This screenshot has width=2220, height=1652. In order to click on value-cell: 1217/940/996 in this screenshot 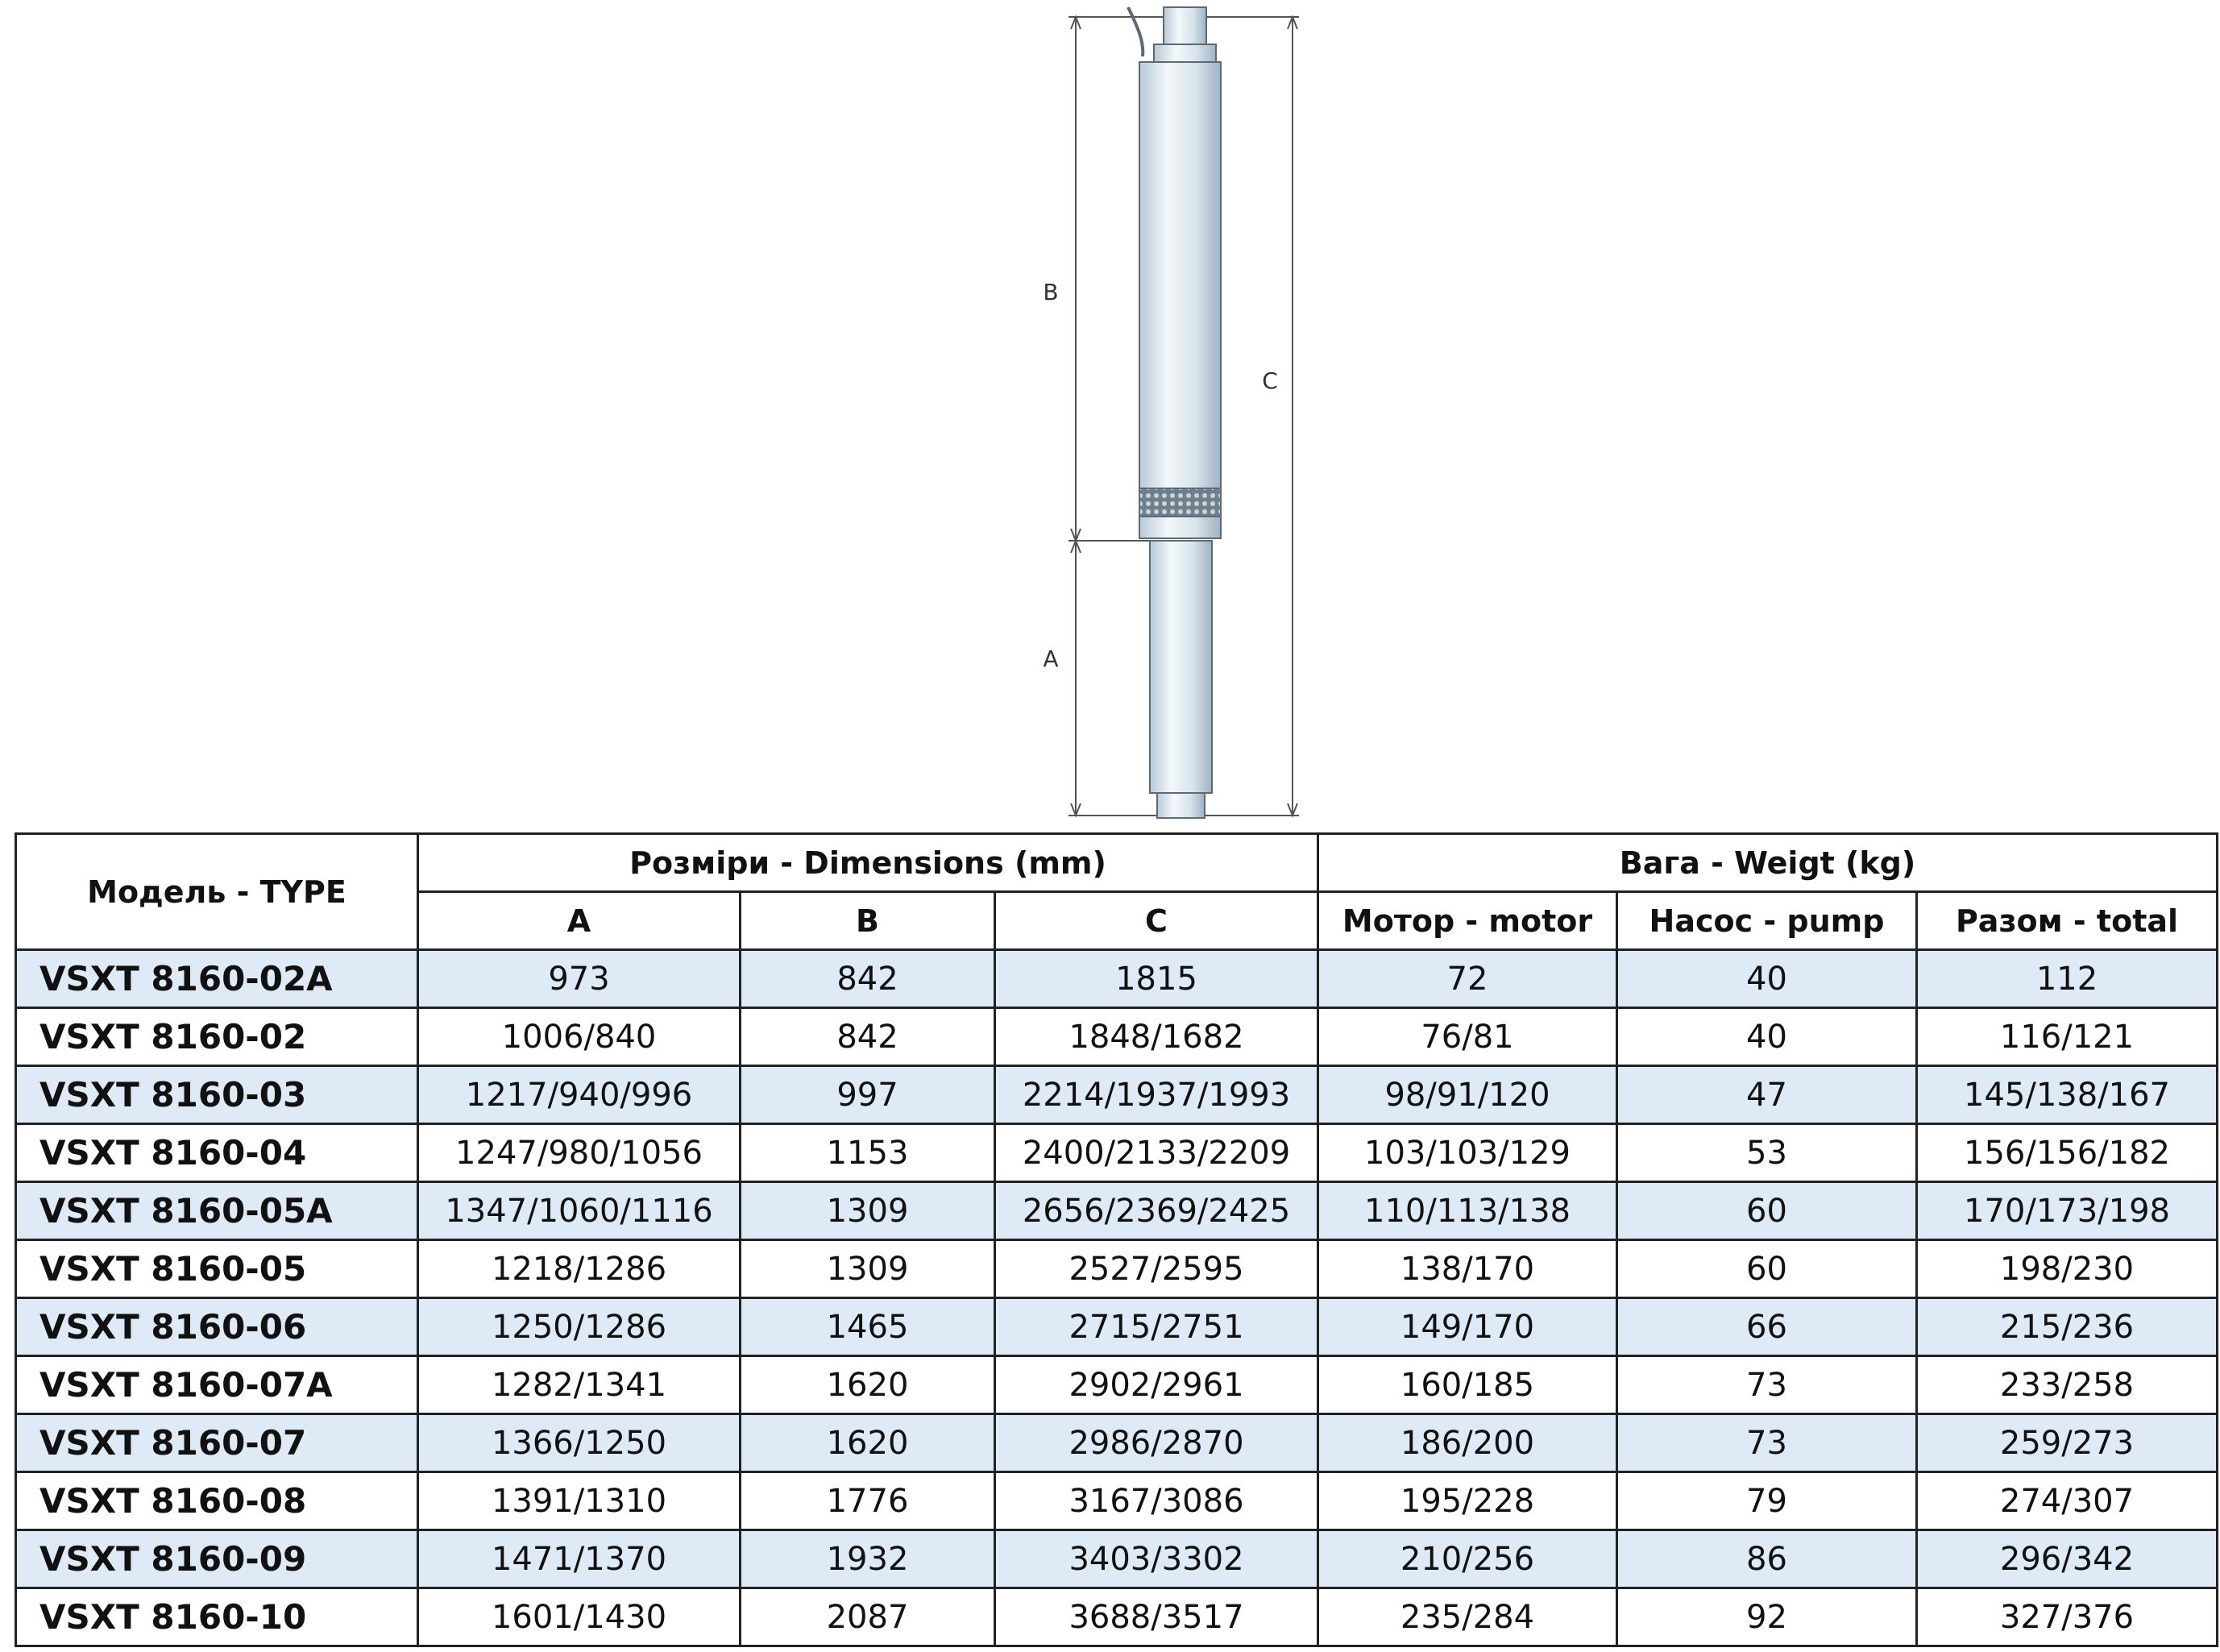, I will do `click(579, 1095)`.